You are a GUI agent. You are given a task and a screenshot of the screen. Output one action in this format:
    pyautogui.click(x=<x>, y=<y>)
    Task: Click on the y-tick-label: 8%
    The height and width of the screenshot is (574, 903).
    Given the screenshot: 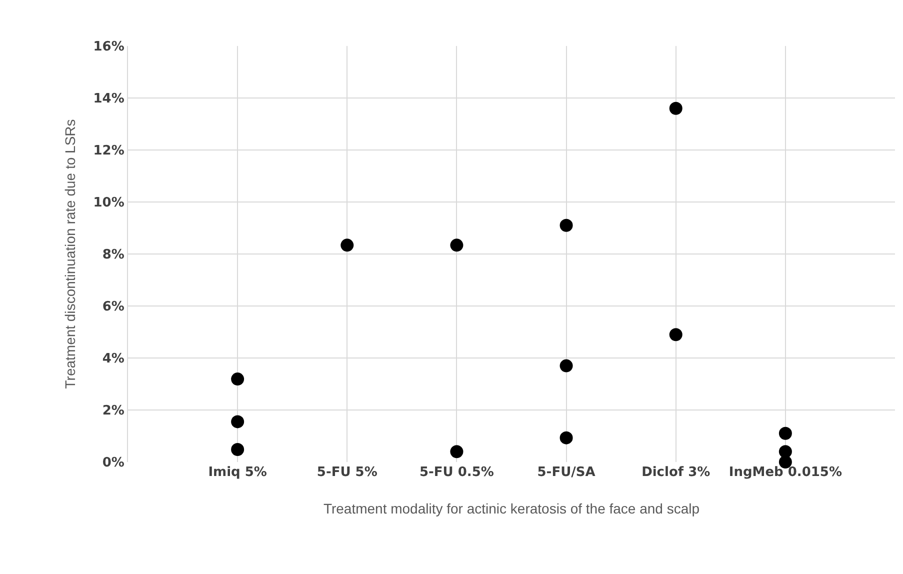 What is the action you would take?
    pyautogui.click(x=113, y=255)
    